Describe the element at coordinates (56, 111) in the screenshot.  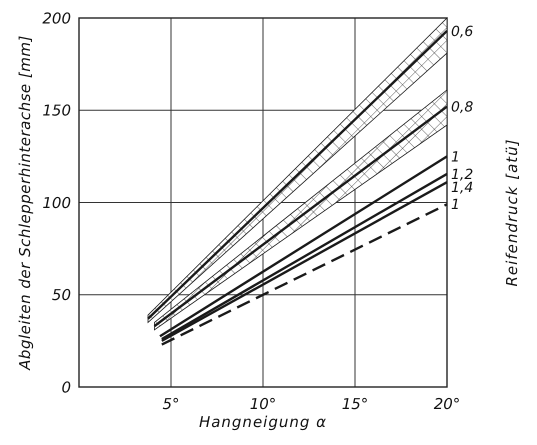
I see `y-tick-label: 150` at that location.